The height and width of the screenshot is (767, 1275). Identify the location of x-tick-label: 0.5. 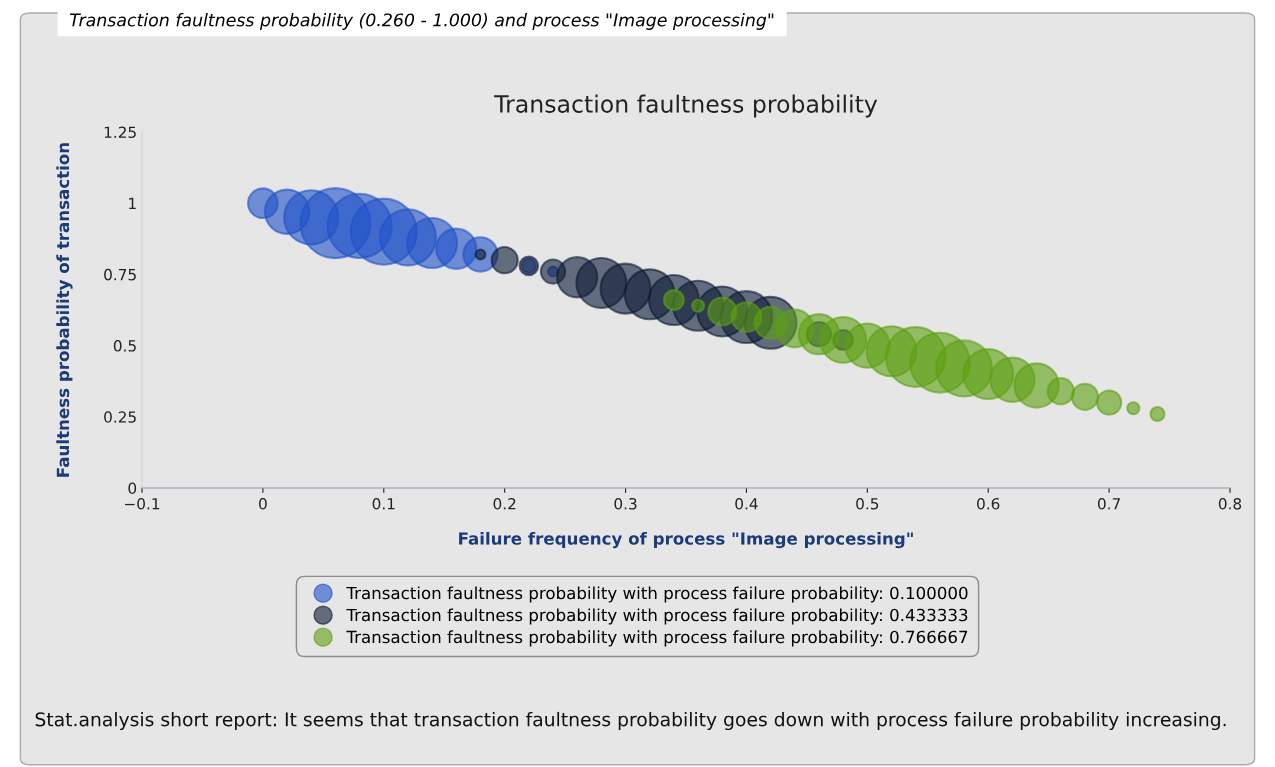
(867, 503).